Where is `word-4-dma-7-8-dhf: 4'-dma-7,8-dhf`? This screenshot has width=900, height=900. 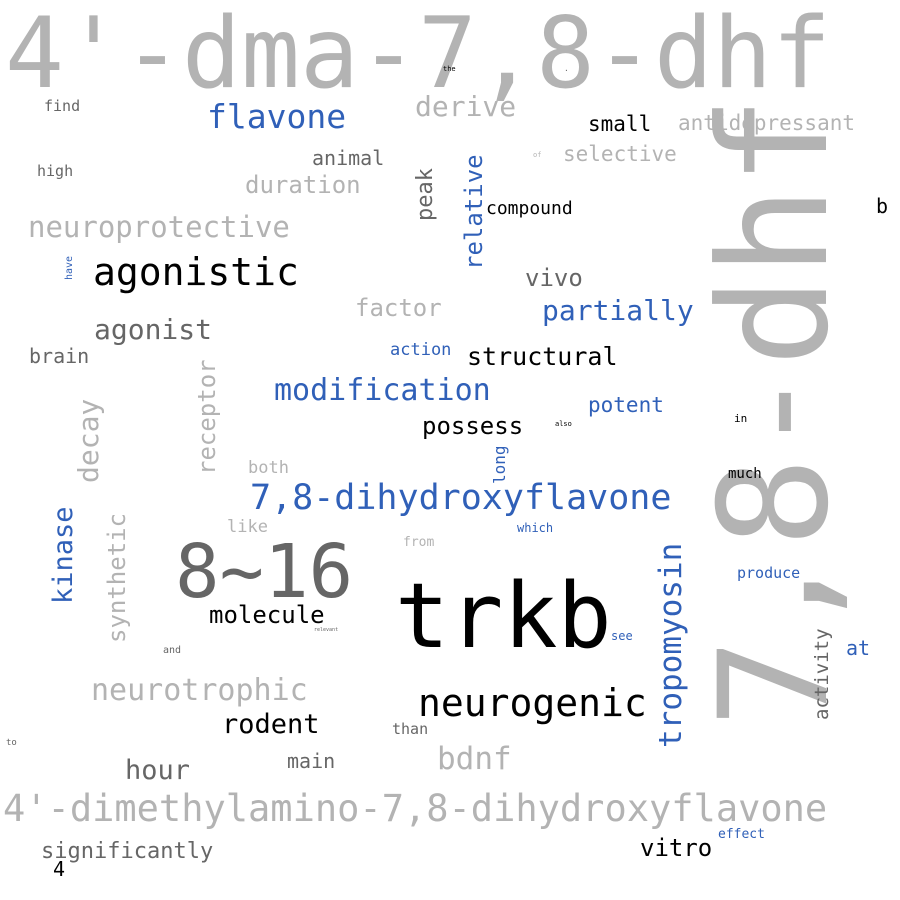 word-4-dma-7-8-dhf: 4'-dma-7,8-dhf is located at coordinates (418, 55).